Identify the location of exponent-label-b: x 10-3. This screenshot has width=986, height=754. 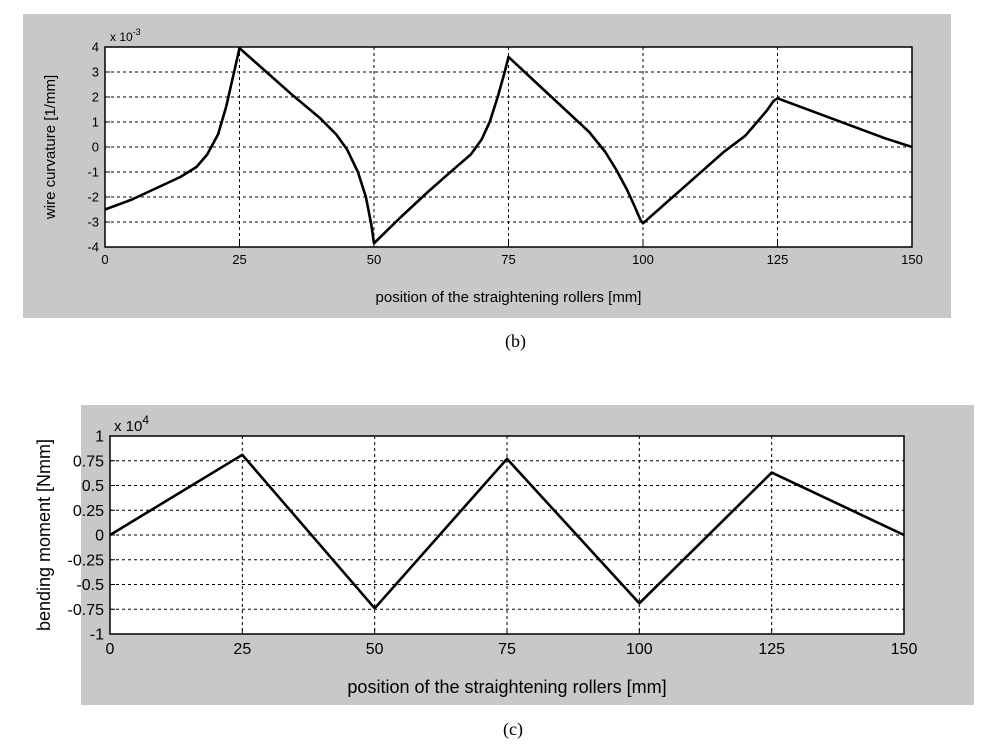
(125, 35).